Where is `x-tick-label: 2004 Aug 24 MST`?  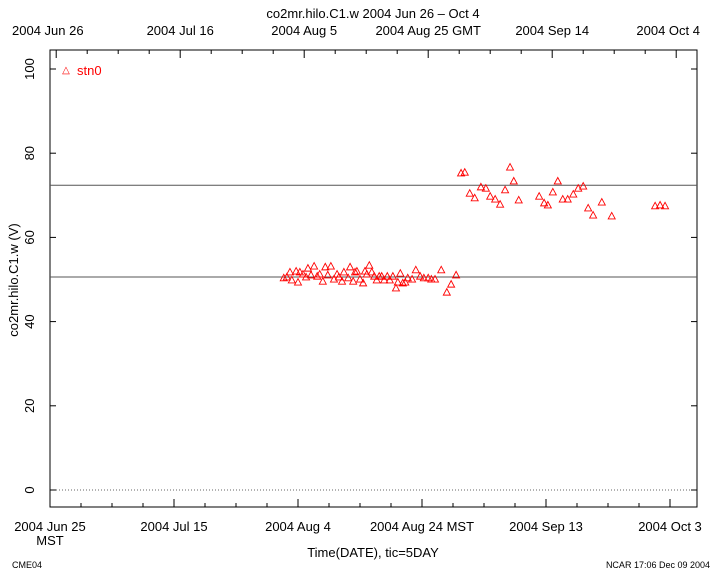 x-tick-label: 2004 Aug 24 MST is located at coordinates (422, 526).